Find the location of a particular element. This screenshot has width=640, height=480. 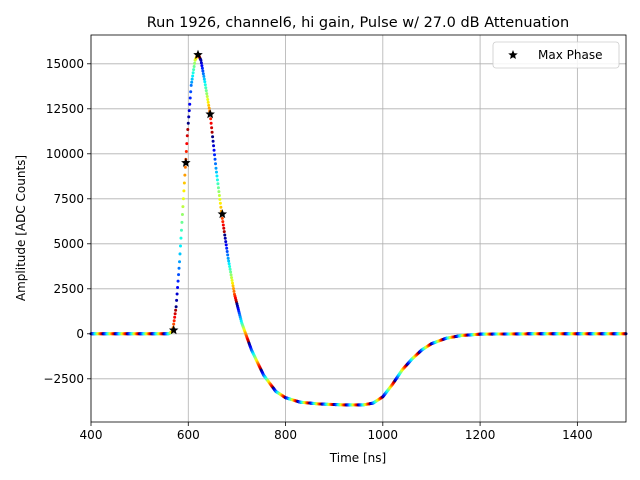

x-axis-label: Time [ns] is located at coordinates (357, 458).